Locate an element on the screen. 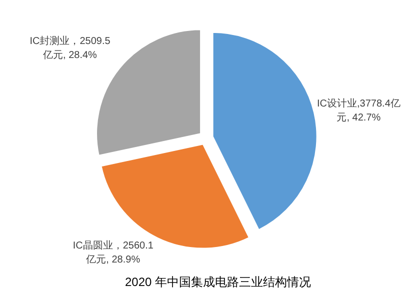 Image resolution: width=417 pixels, height=295 pixels. text: 2020 年中国集成电路三业结构情况 is located at coordinates (218, 282).